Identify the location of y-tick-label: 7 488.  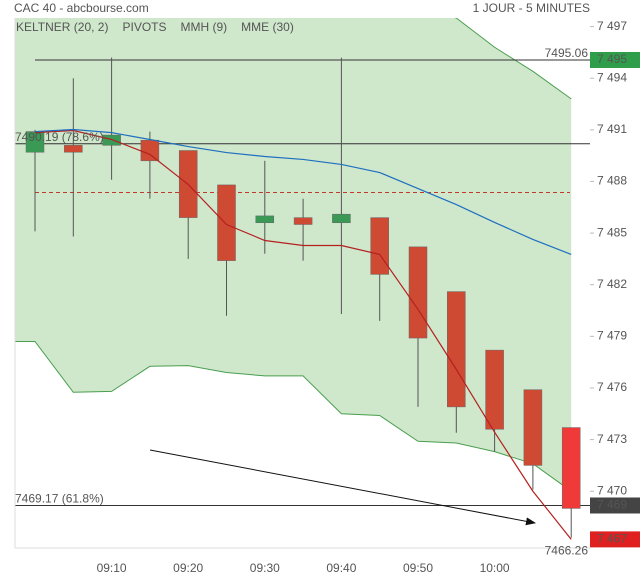
(612, 181).